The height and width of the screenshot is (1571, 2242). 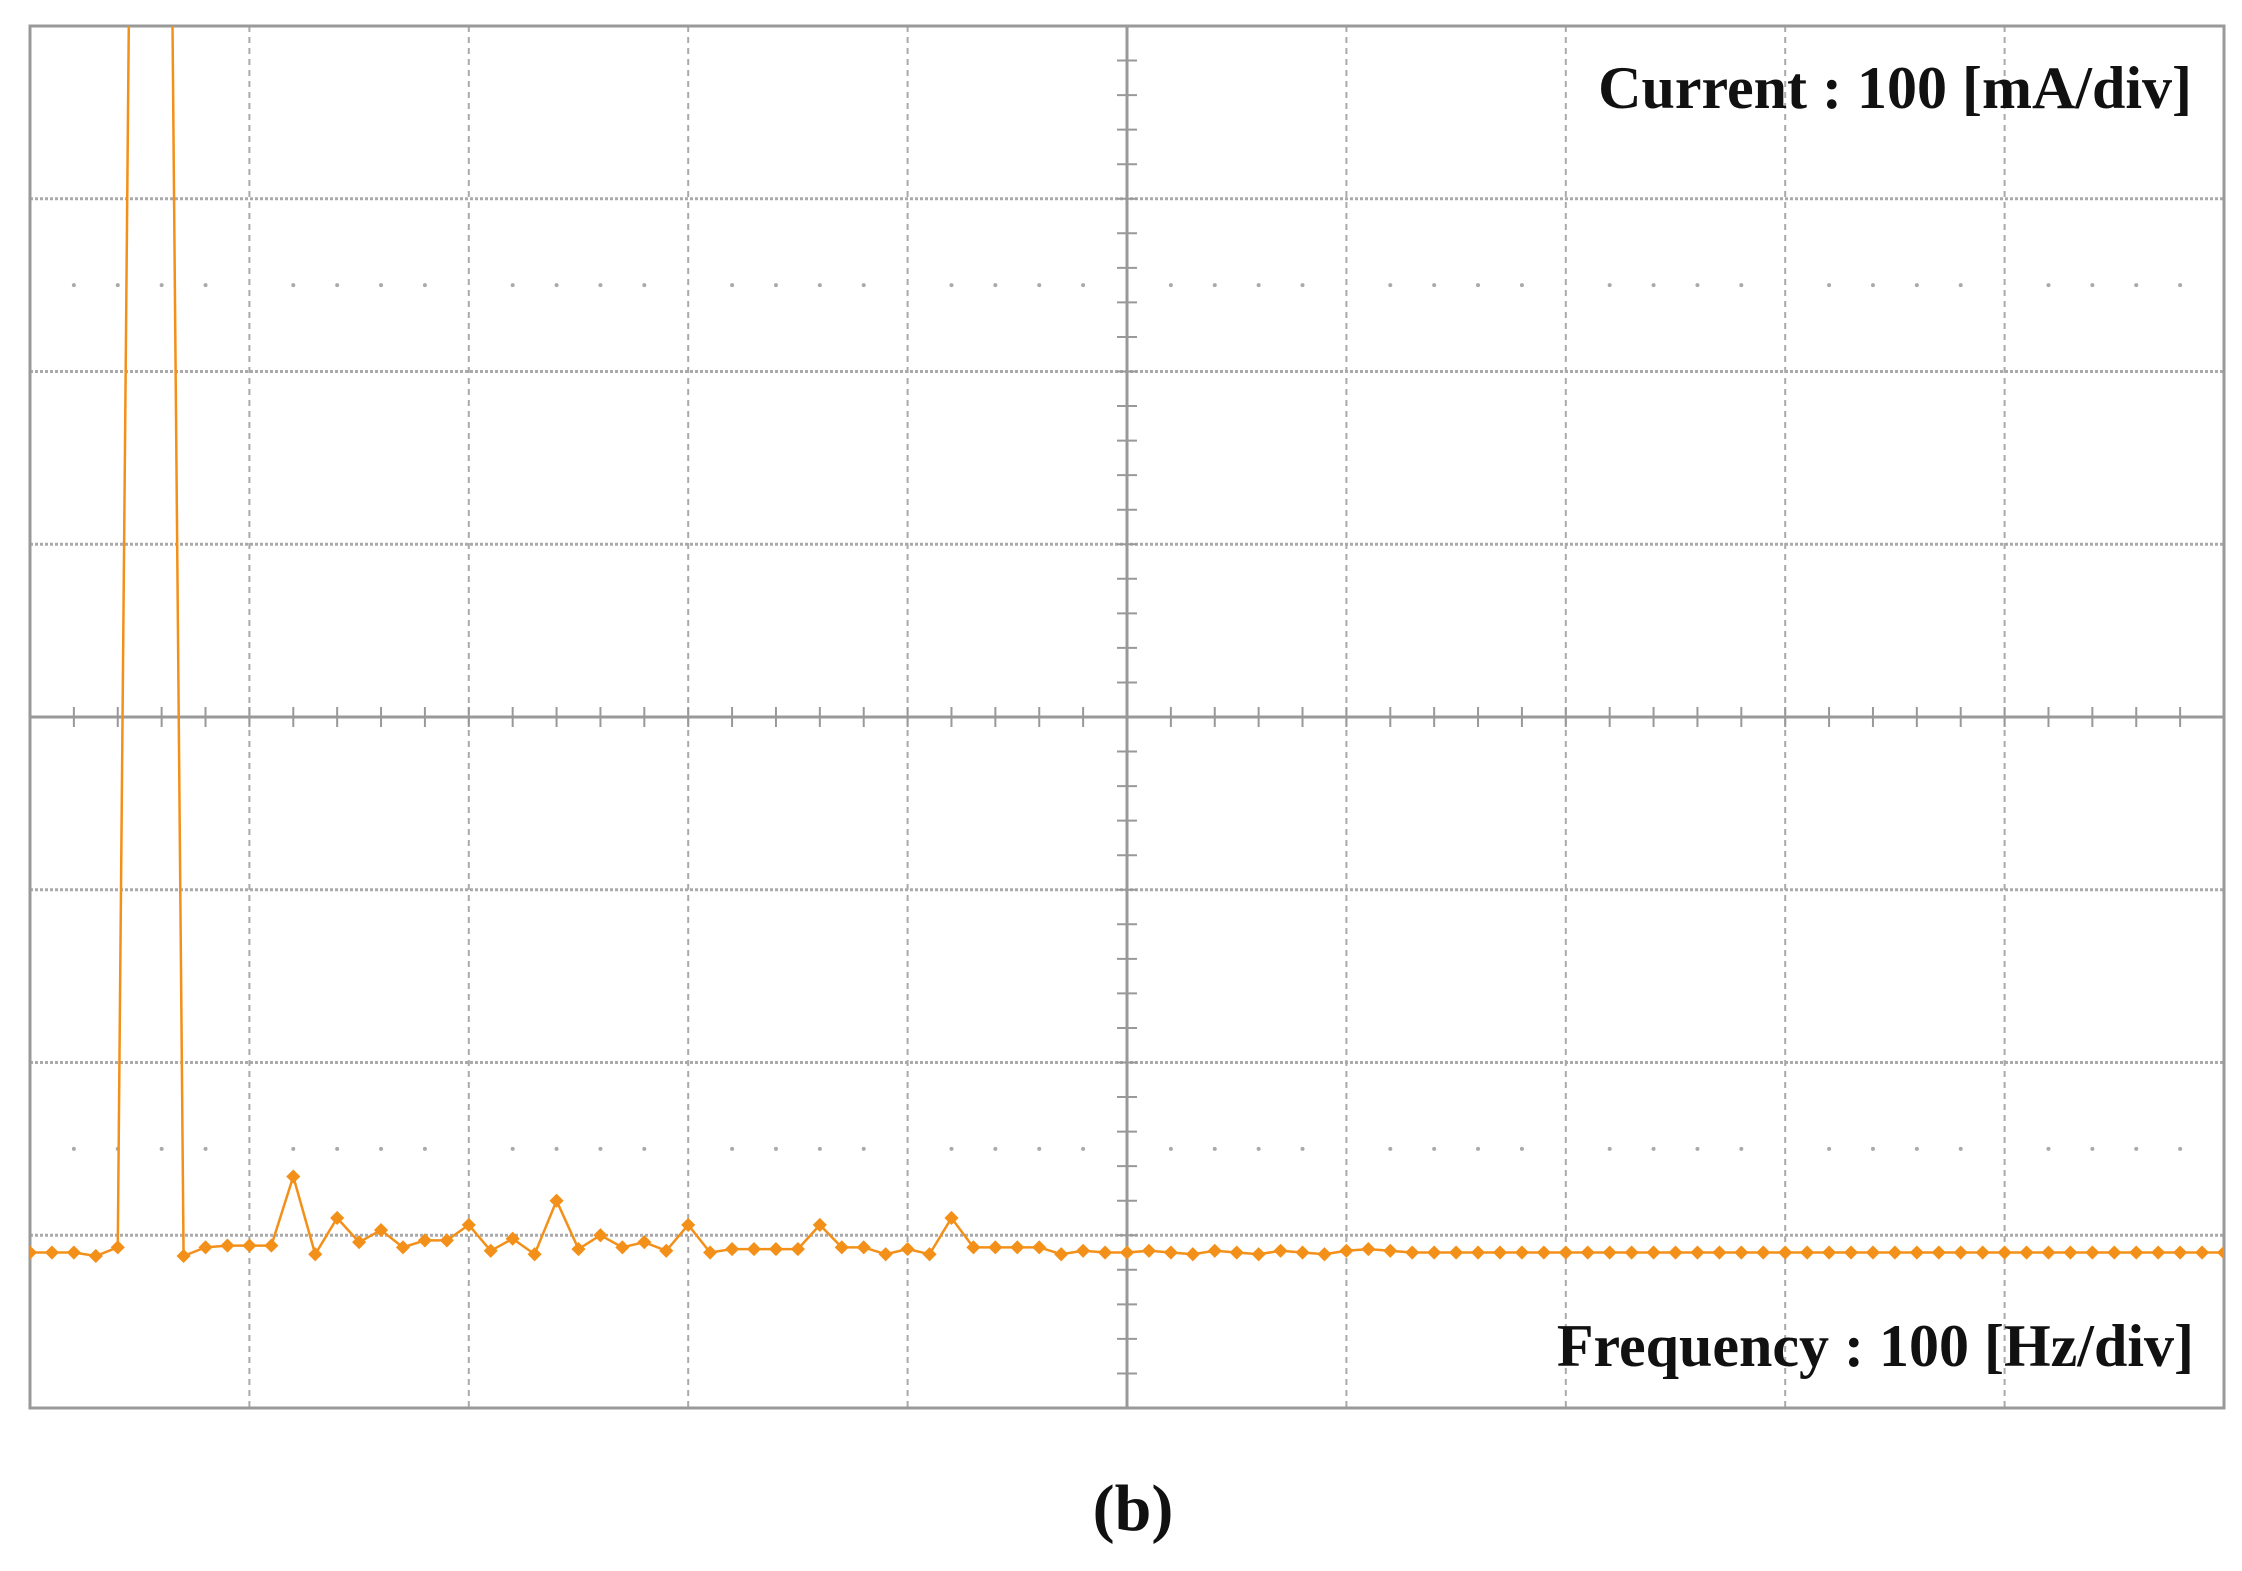 I want to click on frequency-scale: Frequency : 100 [Hz/div], so click(x=1875, y=1346).